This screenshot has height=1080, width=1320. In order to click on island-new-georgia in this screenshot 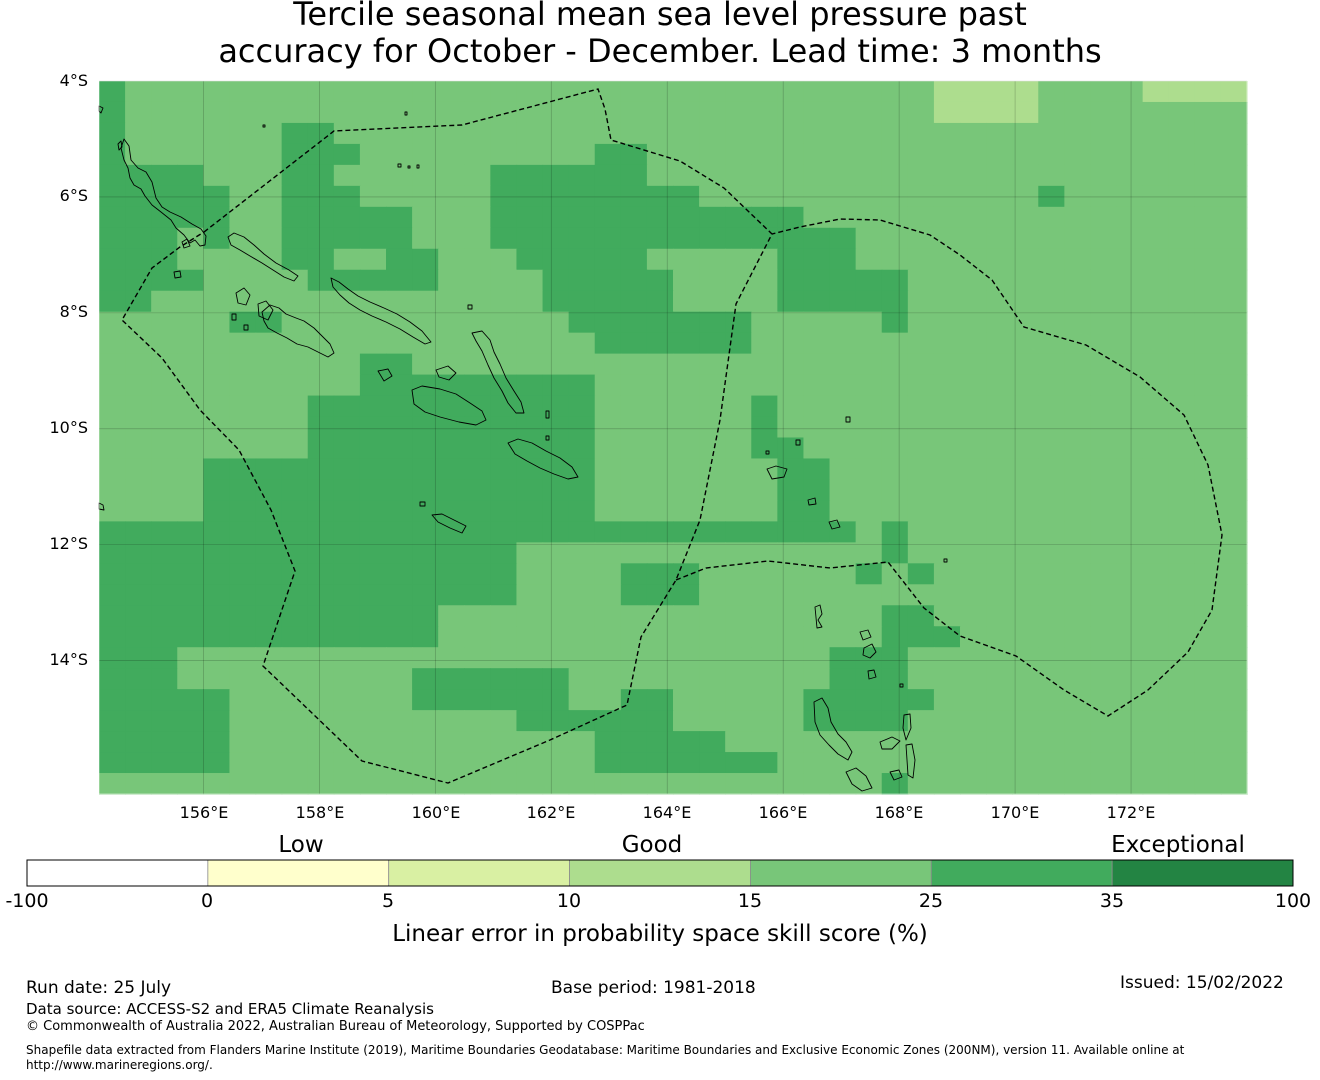, I will do `click(298, 331)`.